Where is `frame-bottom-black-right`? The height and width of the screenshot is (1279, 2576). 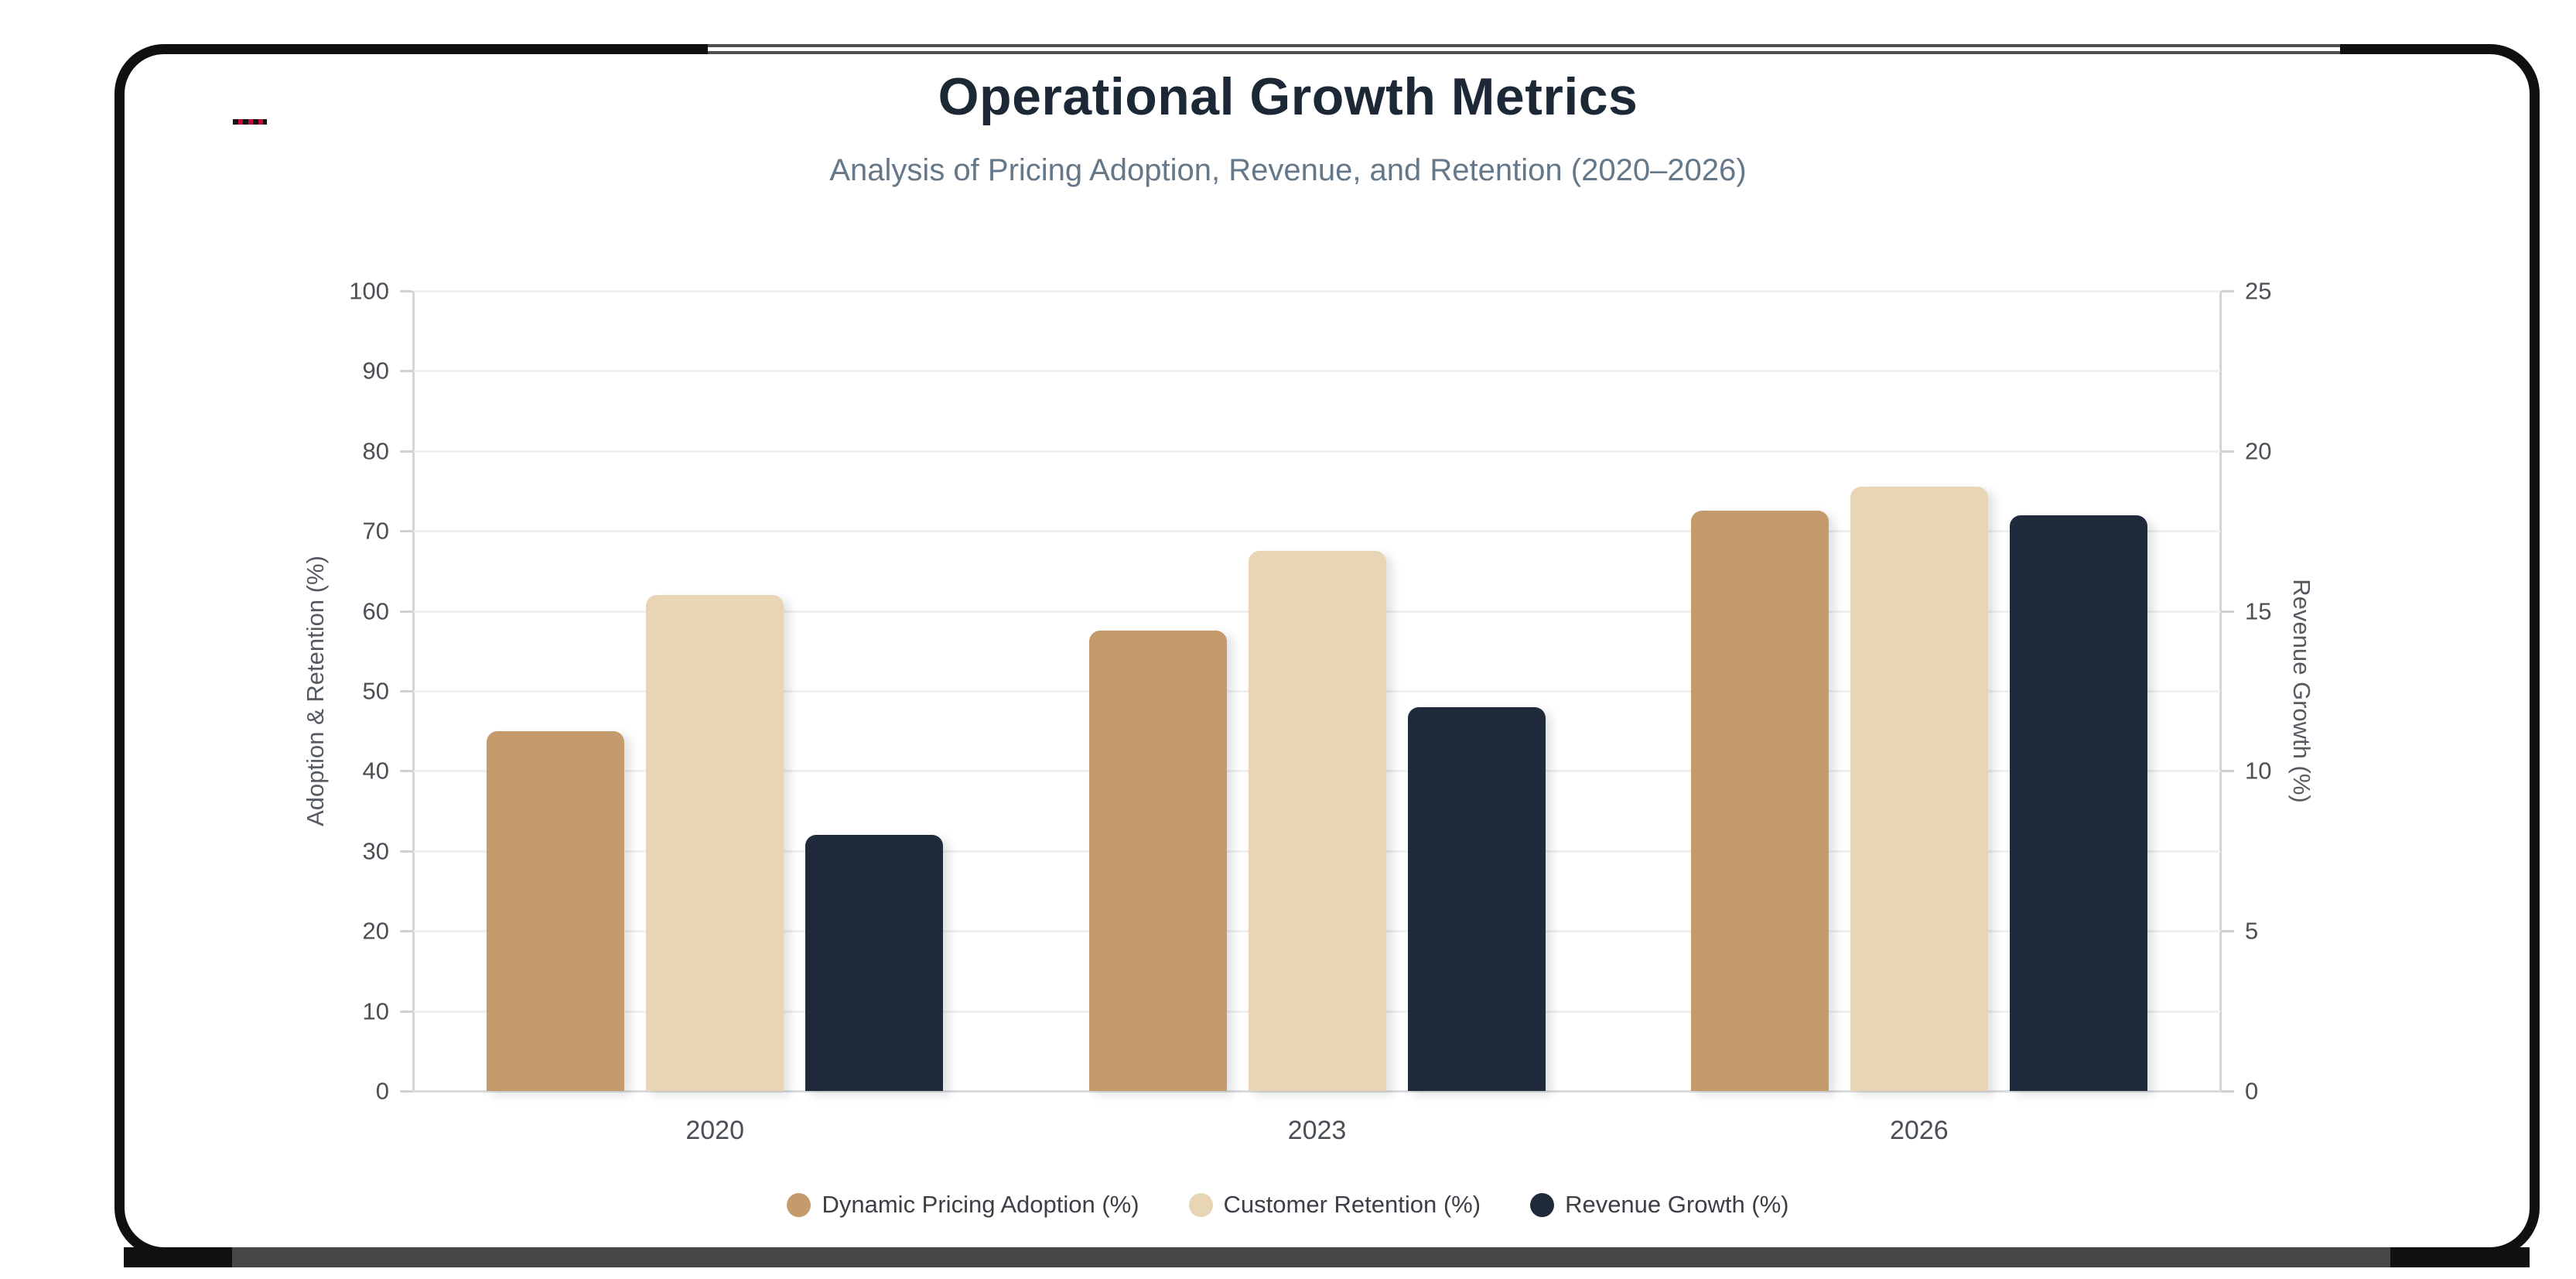
frame-bottom-black-right is located at coordinates (2460, 1257).